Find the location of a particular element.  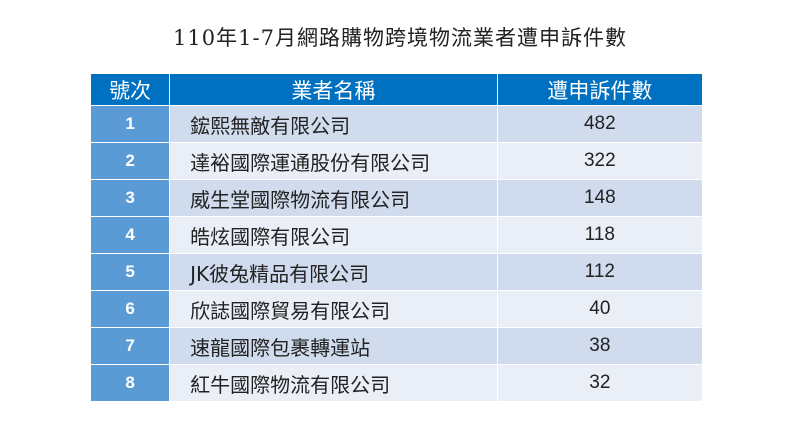

row-number: 8 is located at coordinates (130, 383).